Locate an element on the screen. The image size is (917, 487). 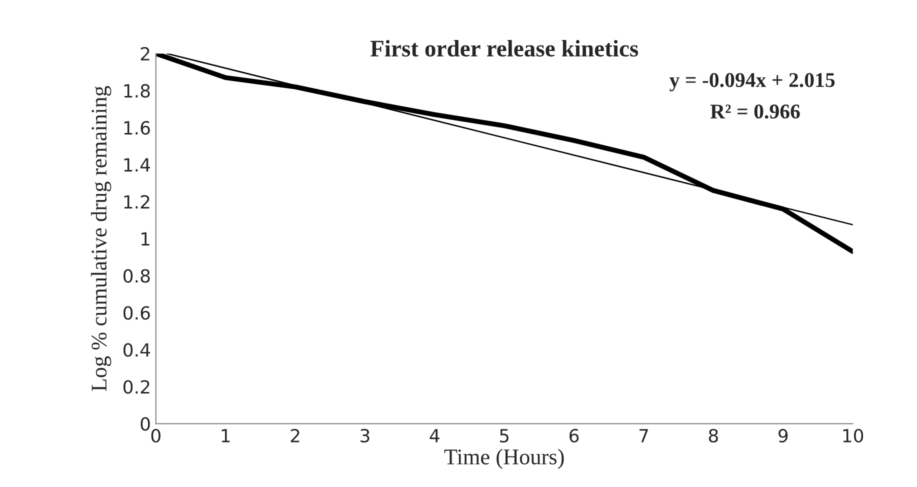
x-tick-label: 10 is located at coordinates (853, 435).